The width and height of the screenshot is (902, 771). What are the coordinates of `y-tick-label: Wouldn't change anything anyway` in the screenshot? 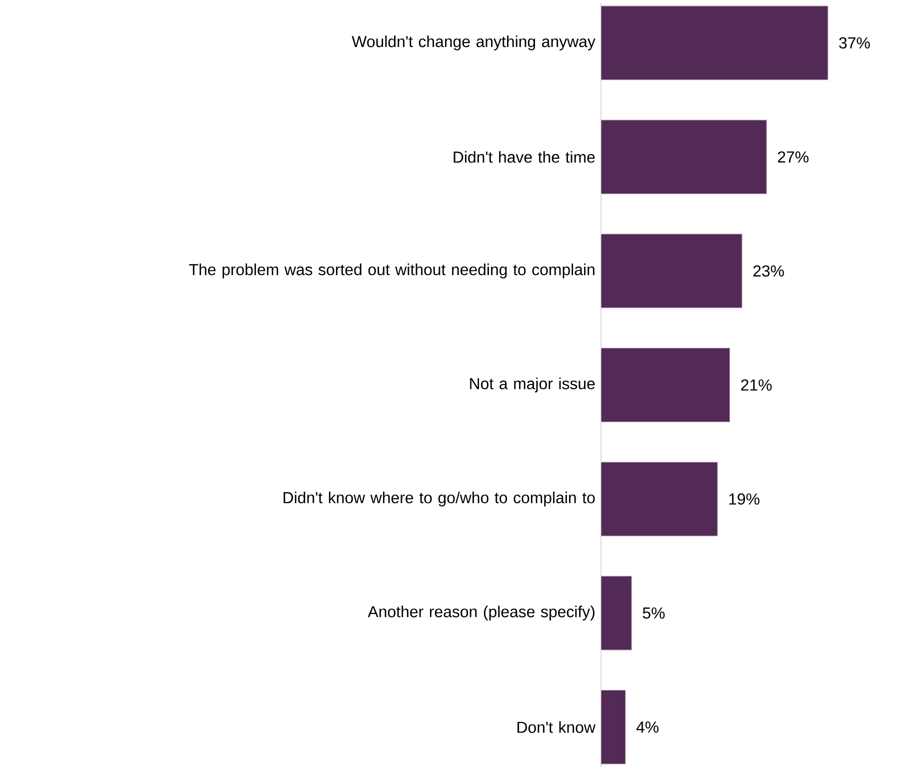 It's located at (474, 42).